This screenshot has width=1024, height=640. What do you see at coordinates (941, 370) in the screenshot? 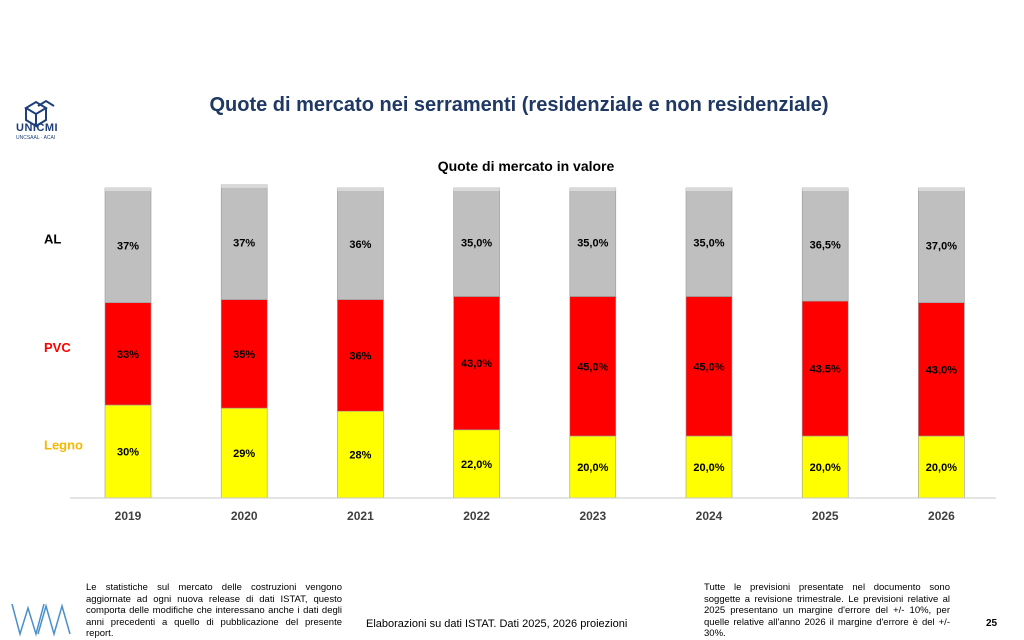
I see `data-label-pvc-2026: 43,0%` at bounding box center [941, 370].